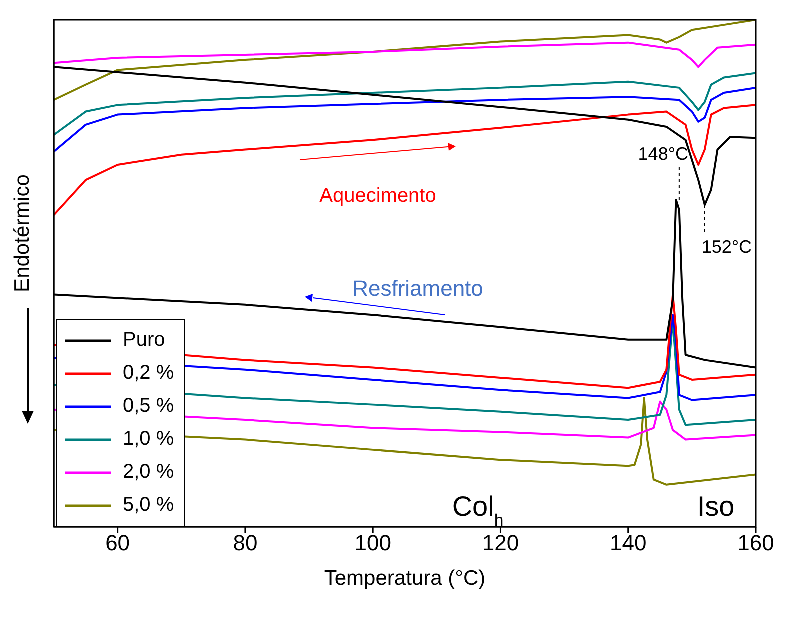 This screenshot has height=621, width=787. I want to click on y-axis-title: Endotérmico, so click(22, 233).